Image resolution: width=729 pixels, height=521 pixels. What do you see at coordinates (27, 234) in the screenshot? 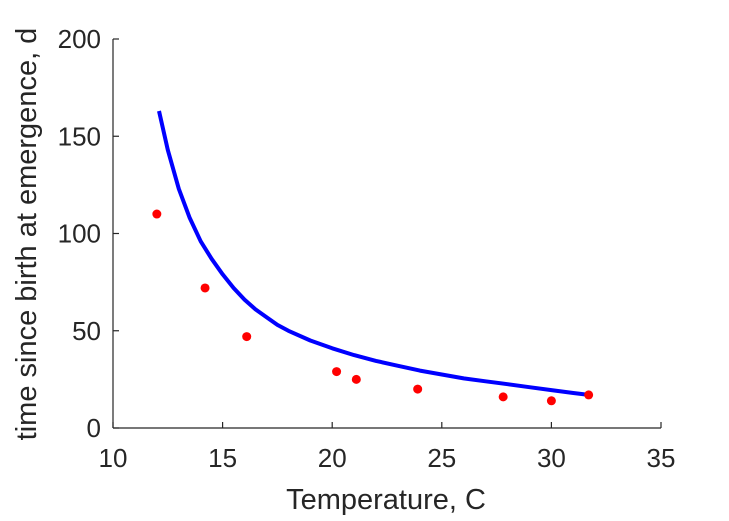
I see `y-axis-label: time since birth at emergence, d` at bounding box center [27, 234].